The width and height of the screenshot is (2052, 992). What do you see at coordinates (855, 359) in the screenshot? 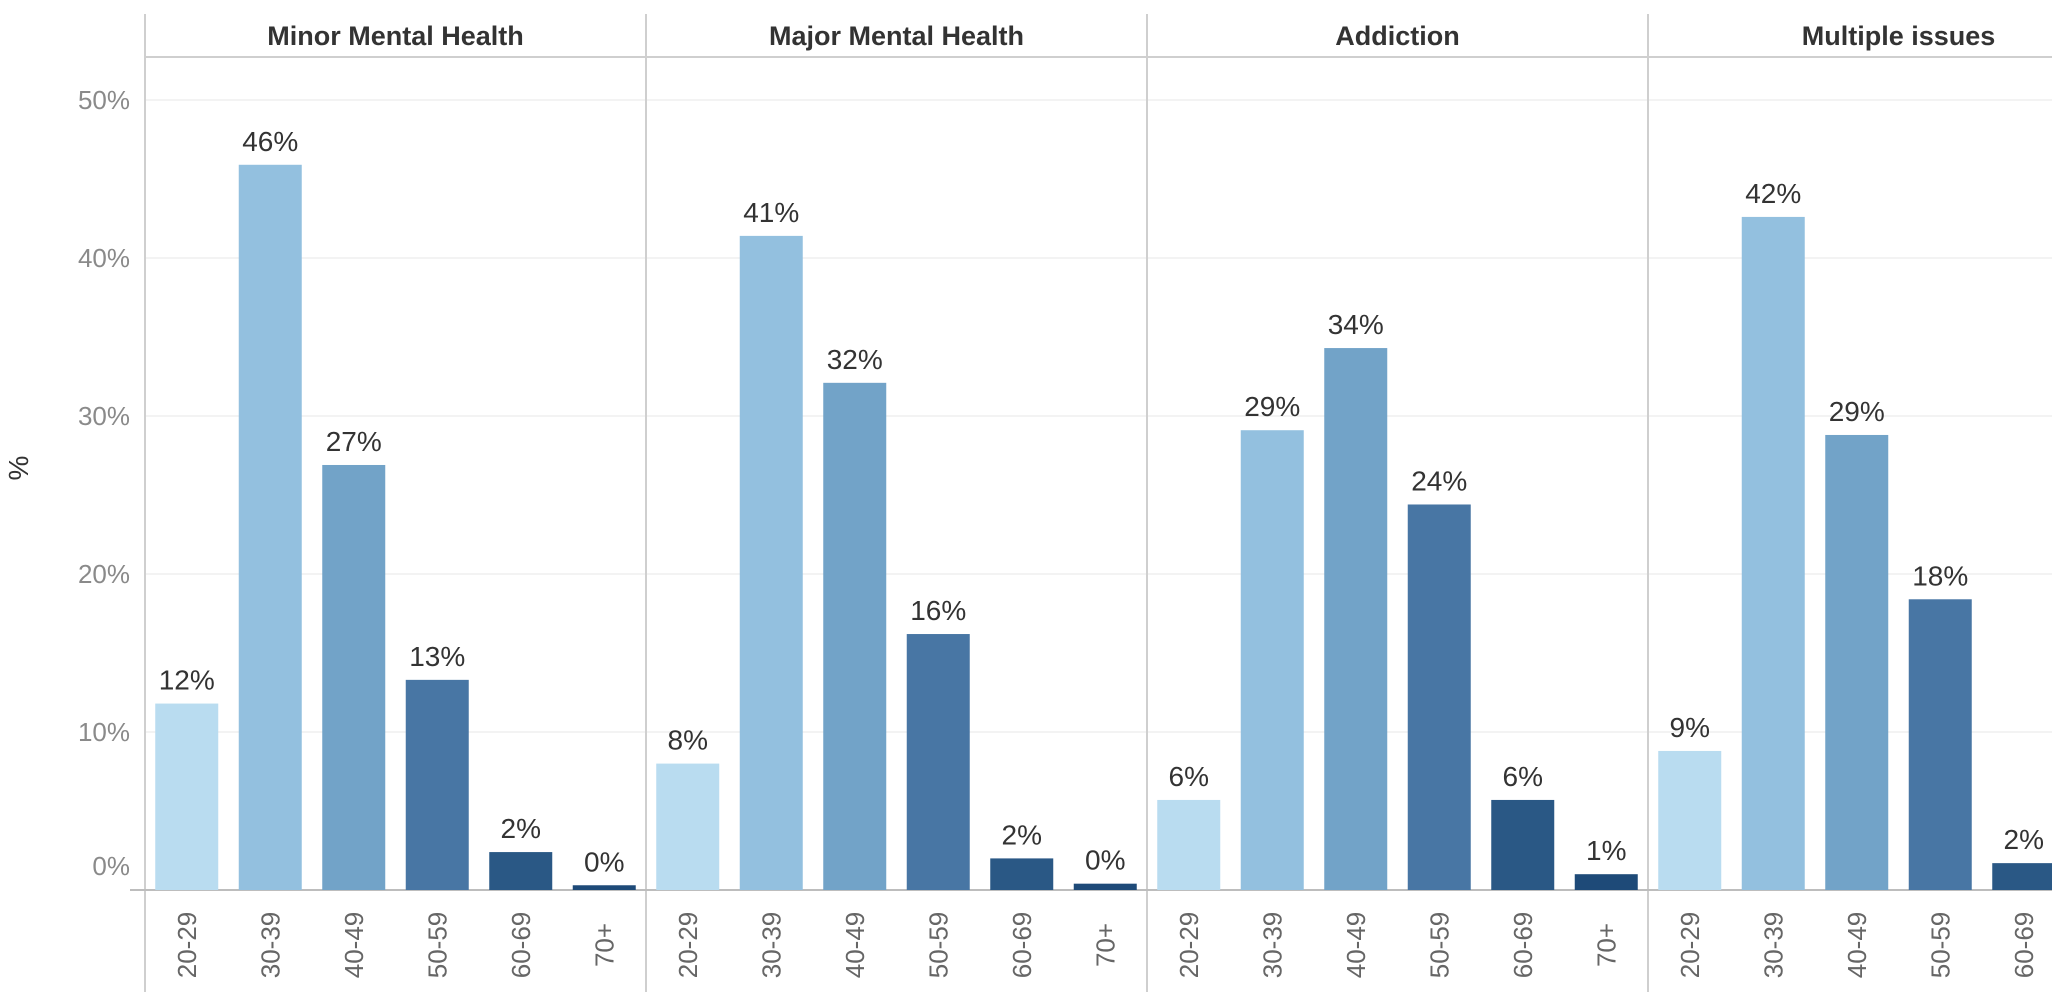
I see `data-label: 32%` at bounding box center [855, 359].